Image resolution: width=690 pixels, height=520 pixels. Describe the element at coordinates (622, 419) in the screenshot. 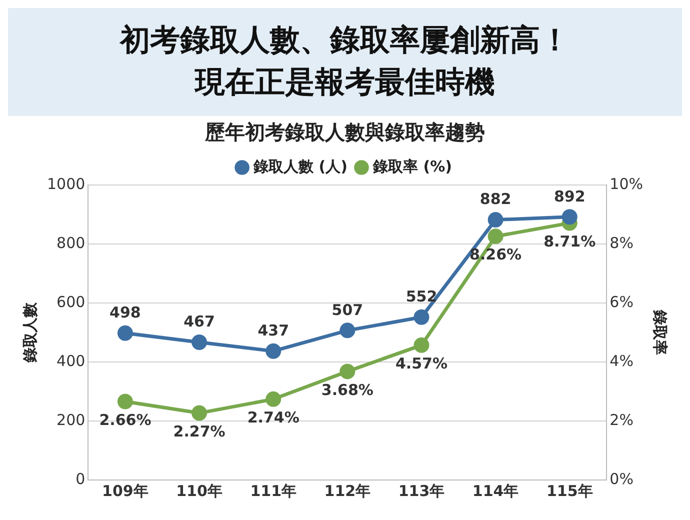

I see `y2-tick-label: 2%` at that location.